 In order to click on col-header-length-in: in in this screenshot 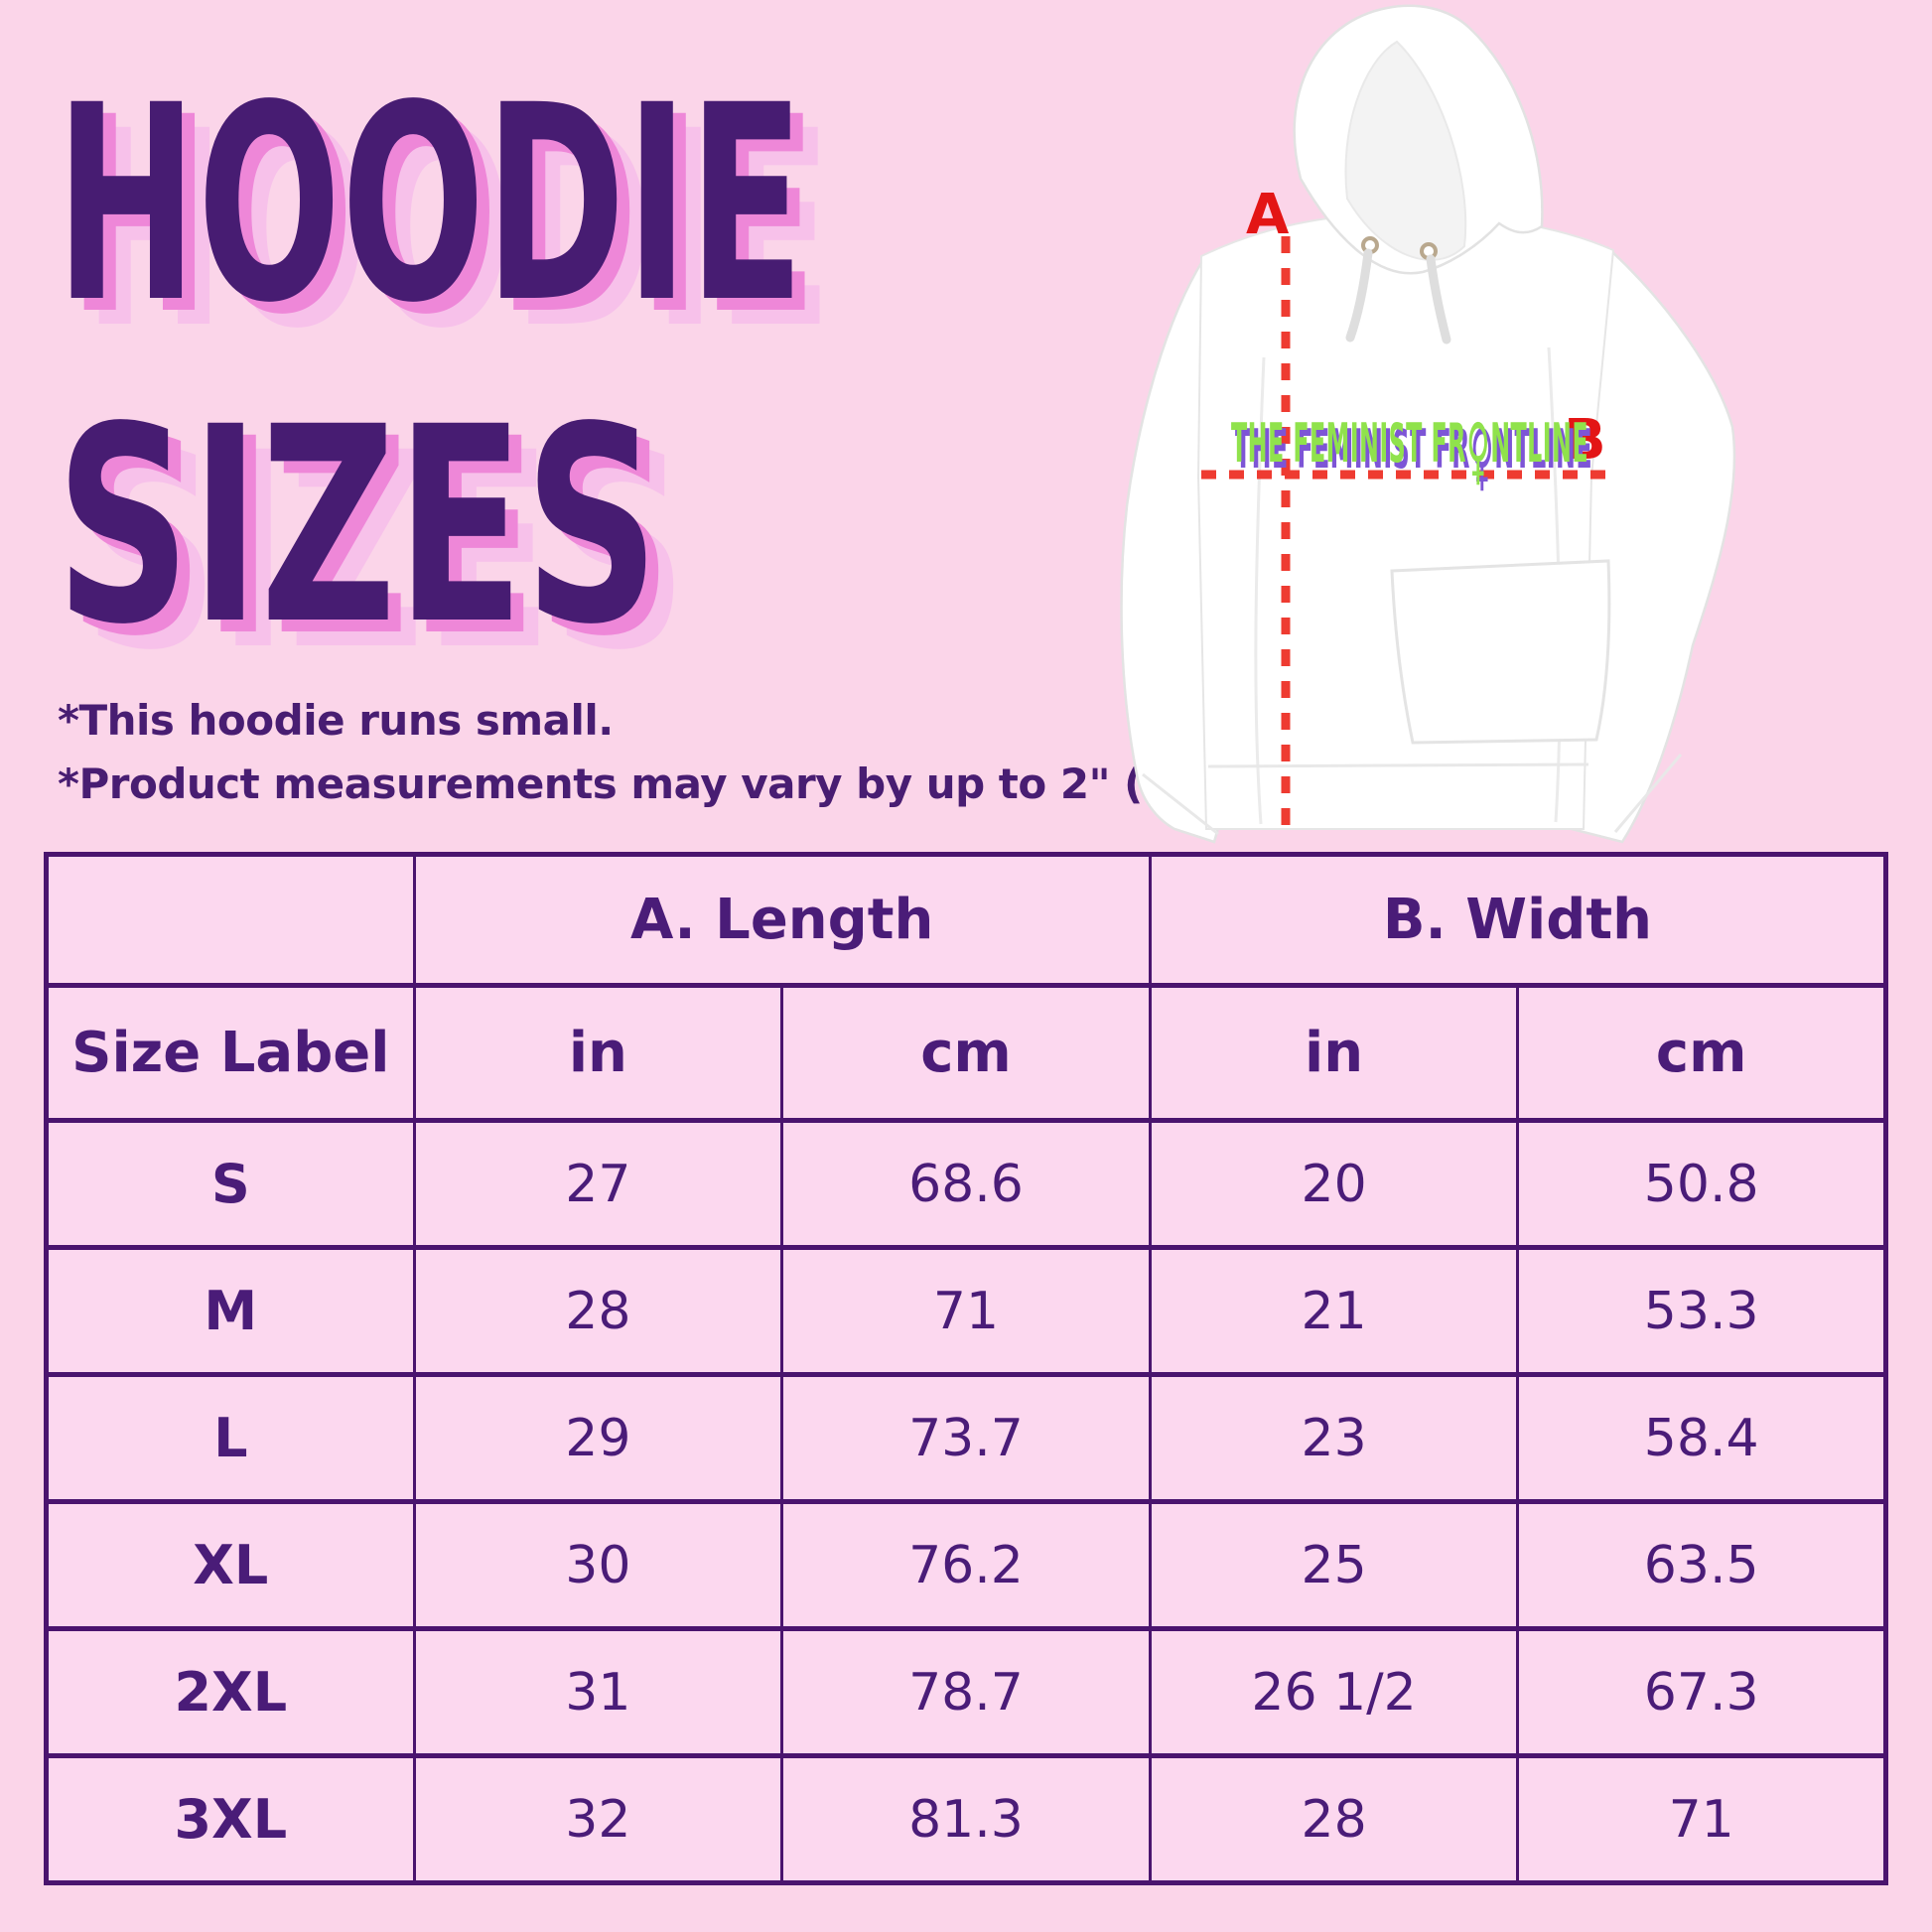, I will do `click(598, 1053)`.